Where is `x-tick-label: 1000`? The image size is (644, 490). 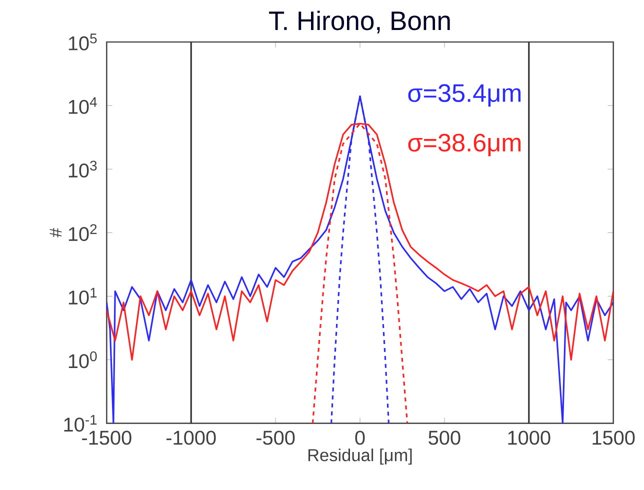
x-tick-label: 1000 is located at coordinates (529, 437).